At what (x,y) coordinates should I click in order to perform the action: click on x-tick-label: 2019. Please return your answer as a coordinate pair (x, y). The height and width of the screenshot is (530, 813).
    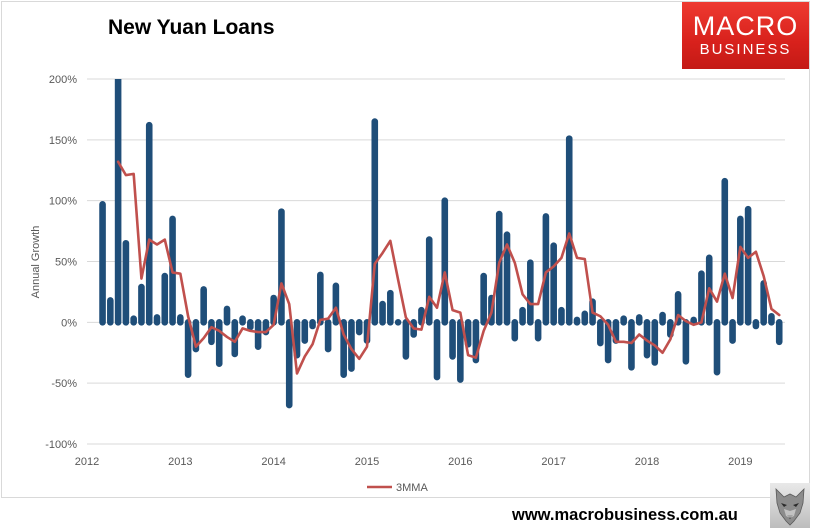
    Looking at the image, I should click on (740, 462).